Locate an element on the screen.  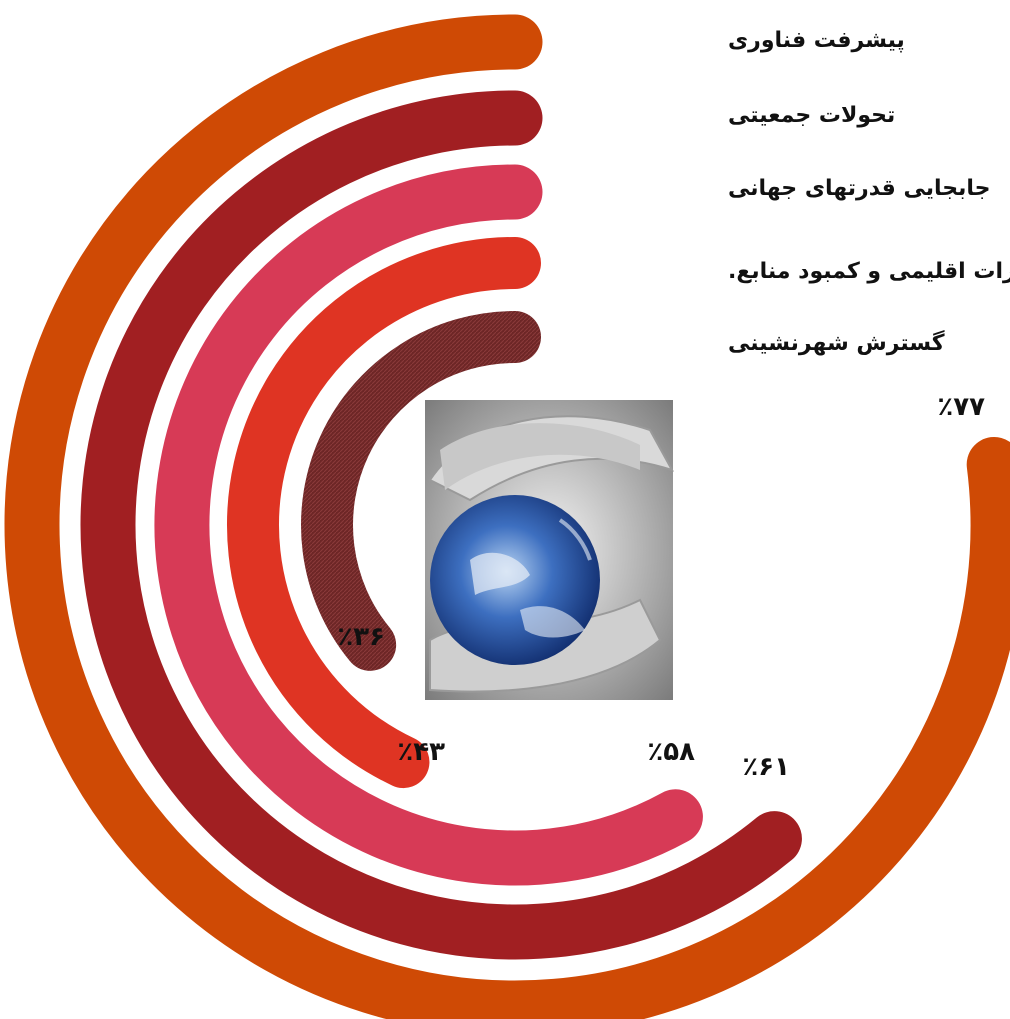
category-label-5: گسترش شهرنشینی is located at coordinates (836, 342).